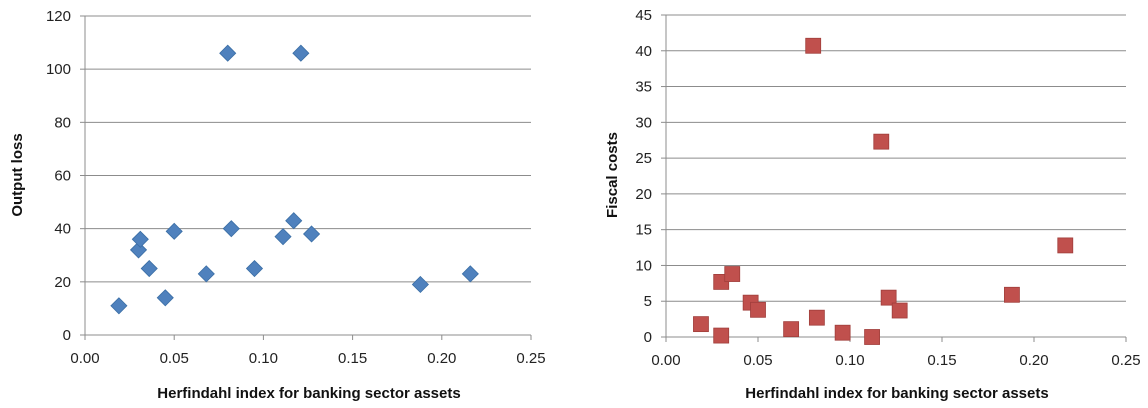  I want to click on y-axis-title: Fiscal costs, so click(612, 175).